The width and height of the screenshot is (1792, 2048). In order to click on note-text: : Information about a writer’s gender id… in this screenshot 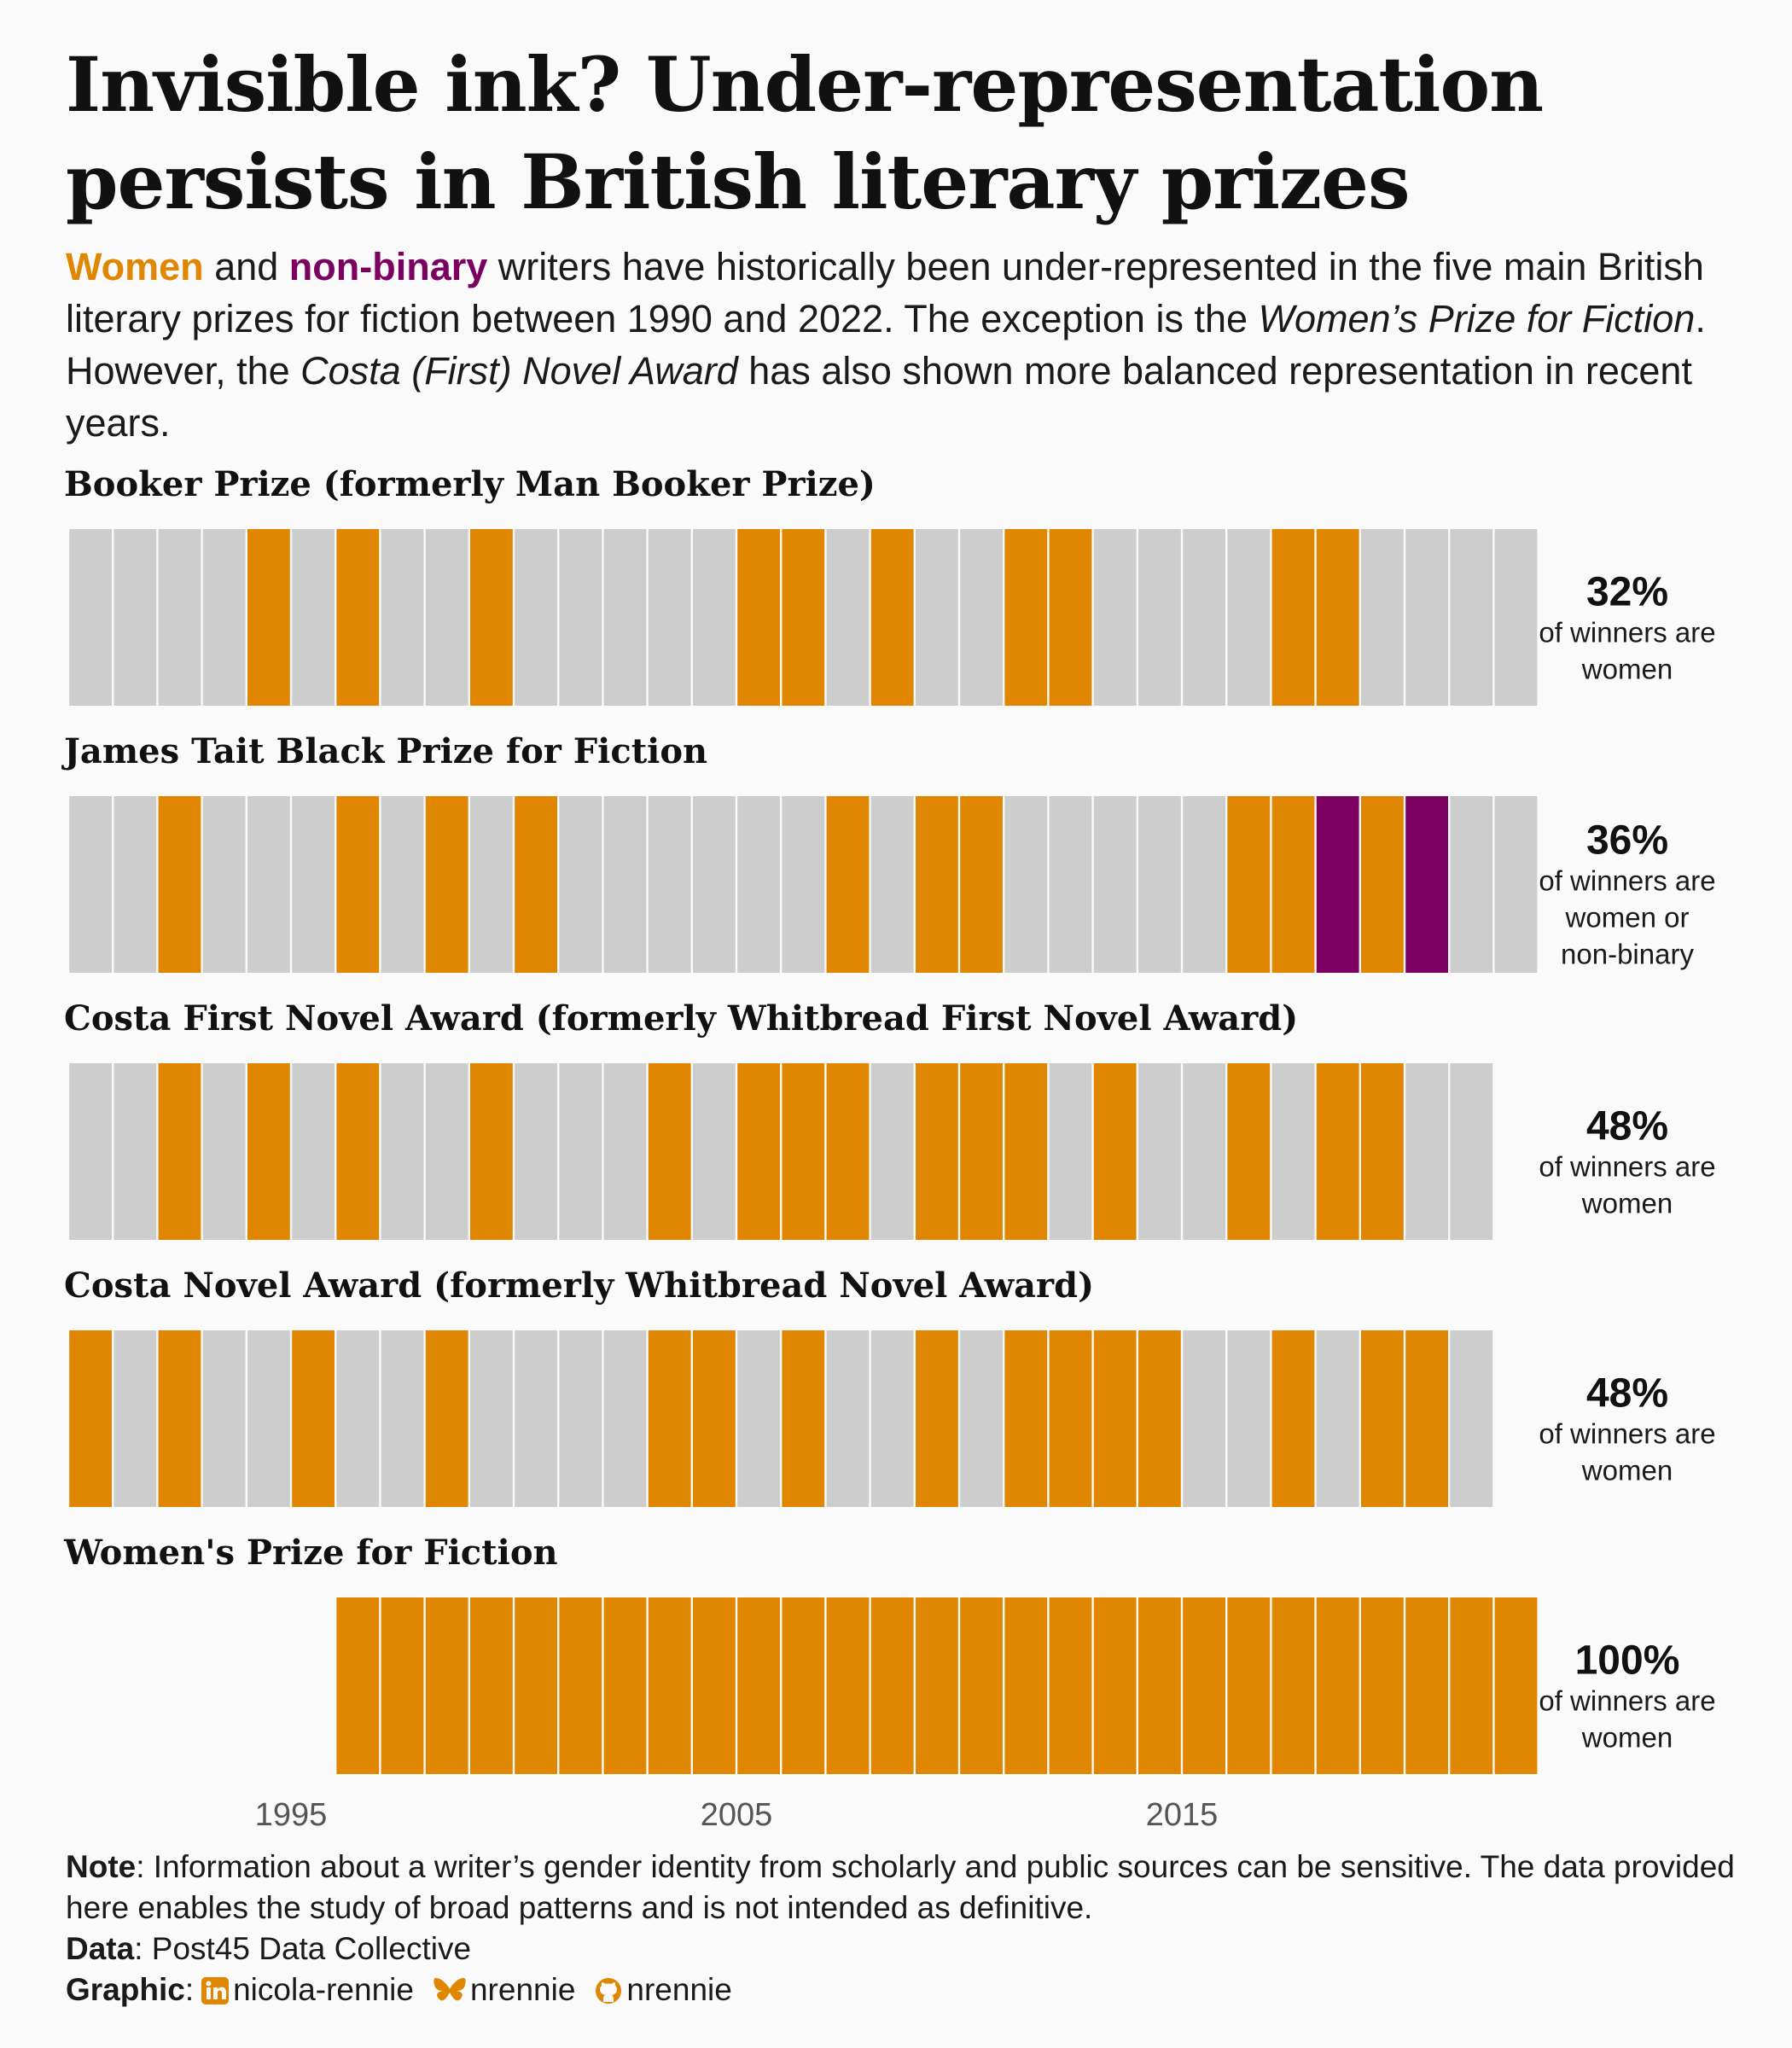, I will do `click(901, 1887)`.